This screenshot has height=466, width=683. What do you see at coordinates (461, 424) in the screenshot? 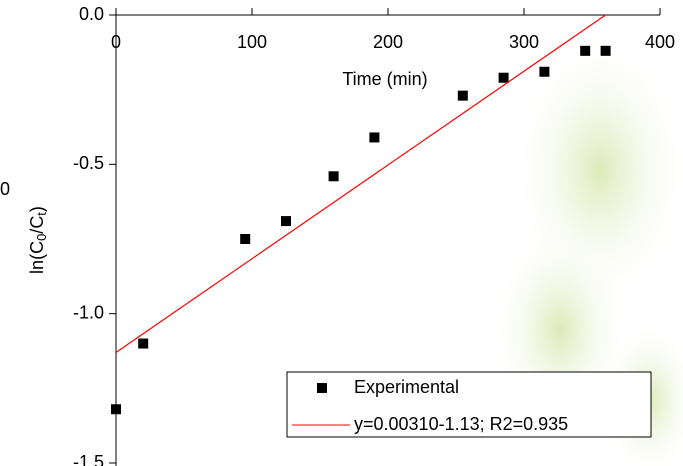
I see `legend-label: y=0.00310-1.13; R2=0.935` at bounding box center [461, 424].